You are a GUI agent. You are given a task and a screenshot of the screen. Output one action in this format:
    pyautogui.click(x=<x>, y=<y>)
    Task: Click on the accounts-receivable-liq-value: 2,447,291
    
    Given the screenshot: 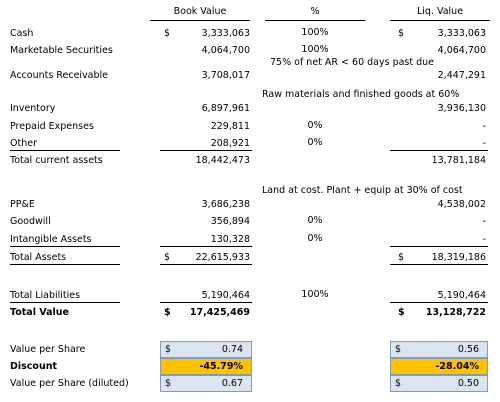 What is the action you would take?
    pyautogui.click(x=461, y=75)
    